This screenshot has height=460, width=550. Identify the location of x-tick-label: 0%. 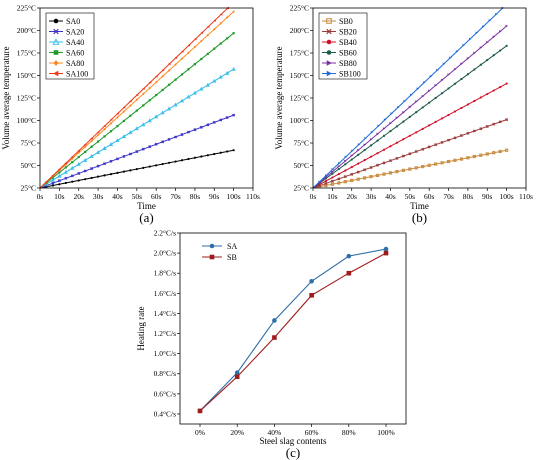
(200, 432).